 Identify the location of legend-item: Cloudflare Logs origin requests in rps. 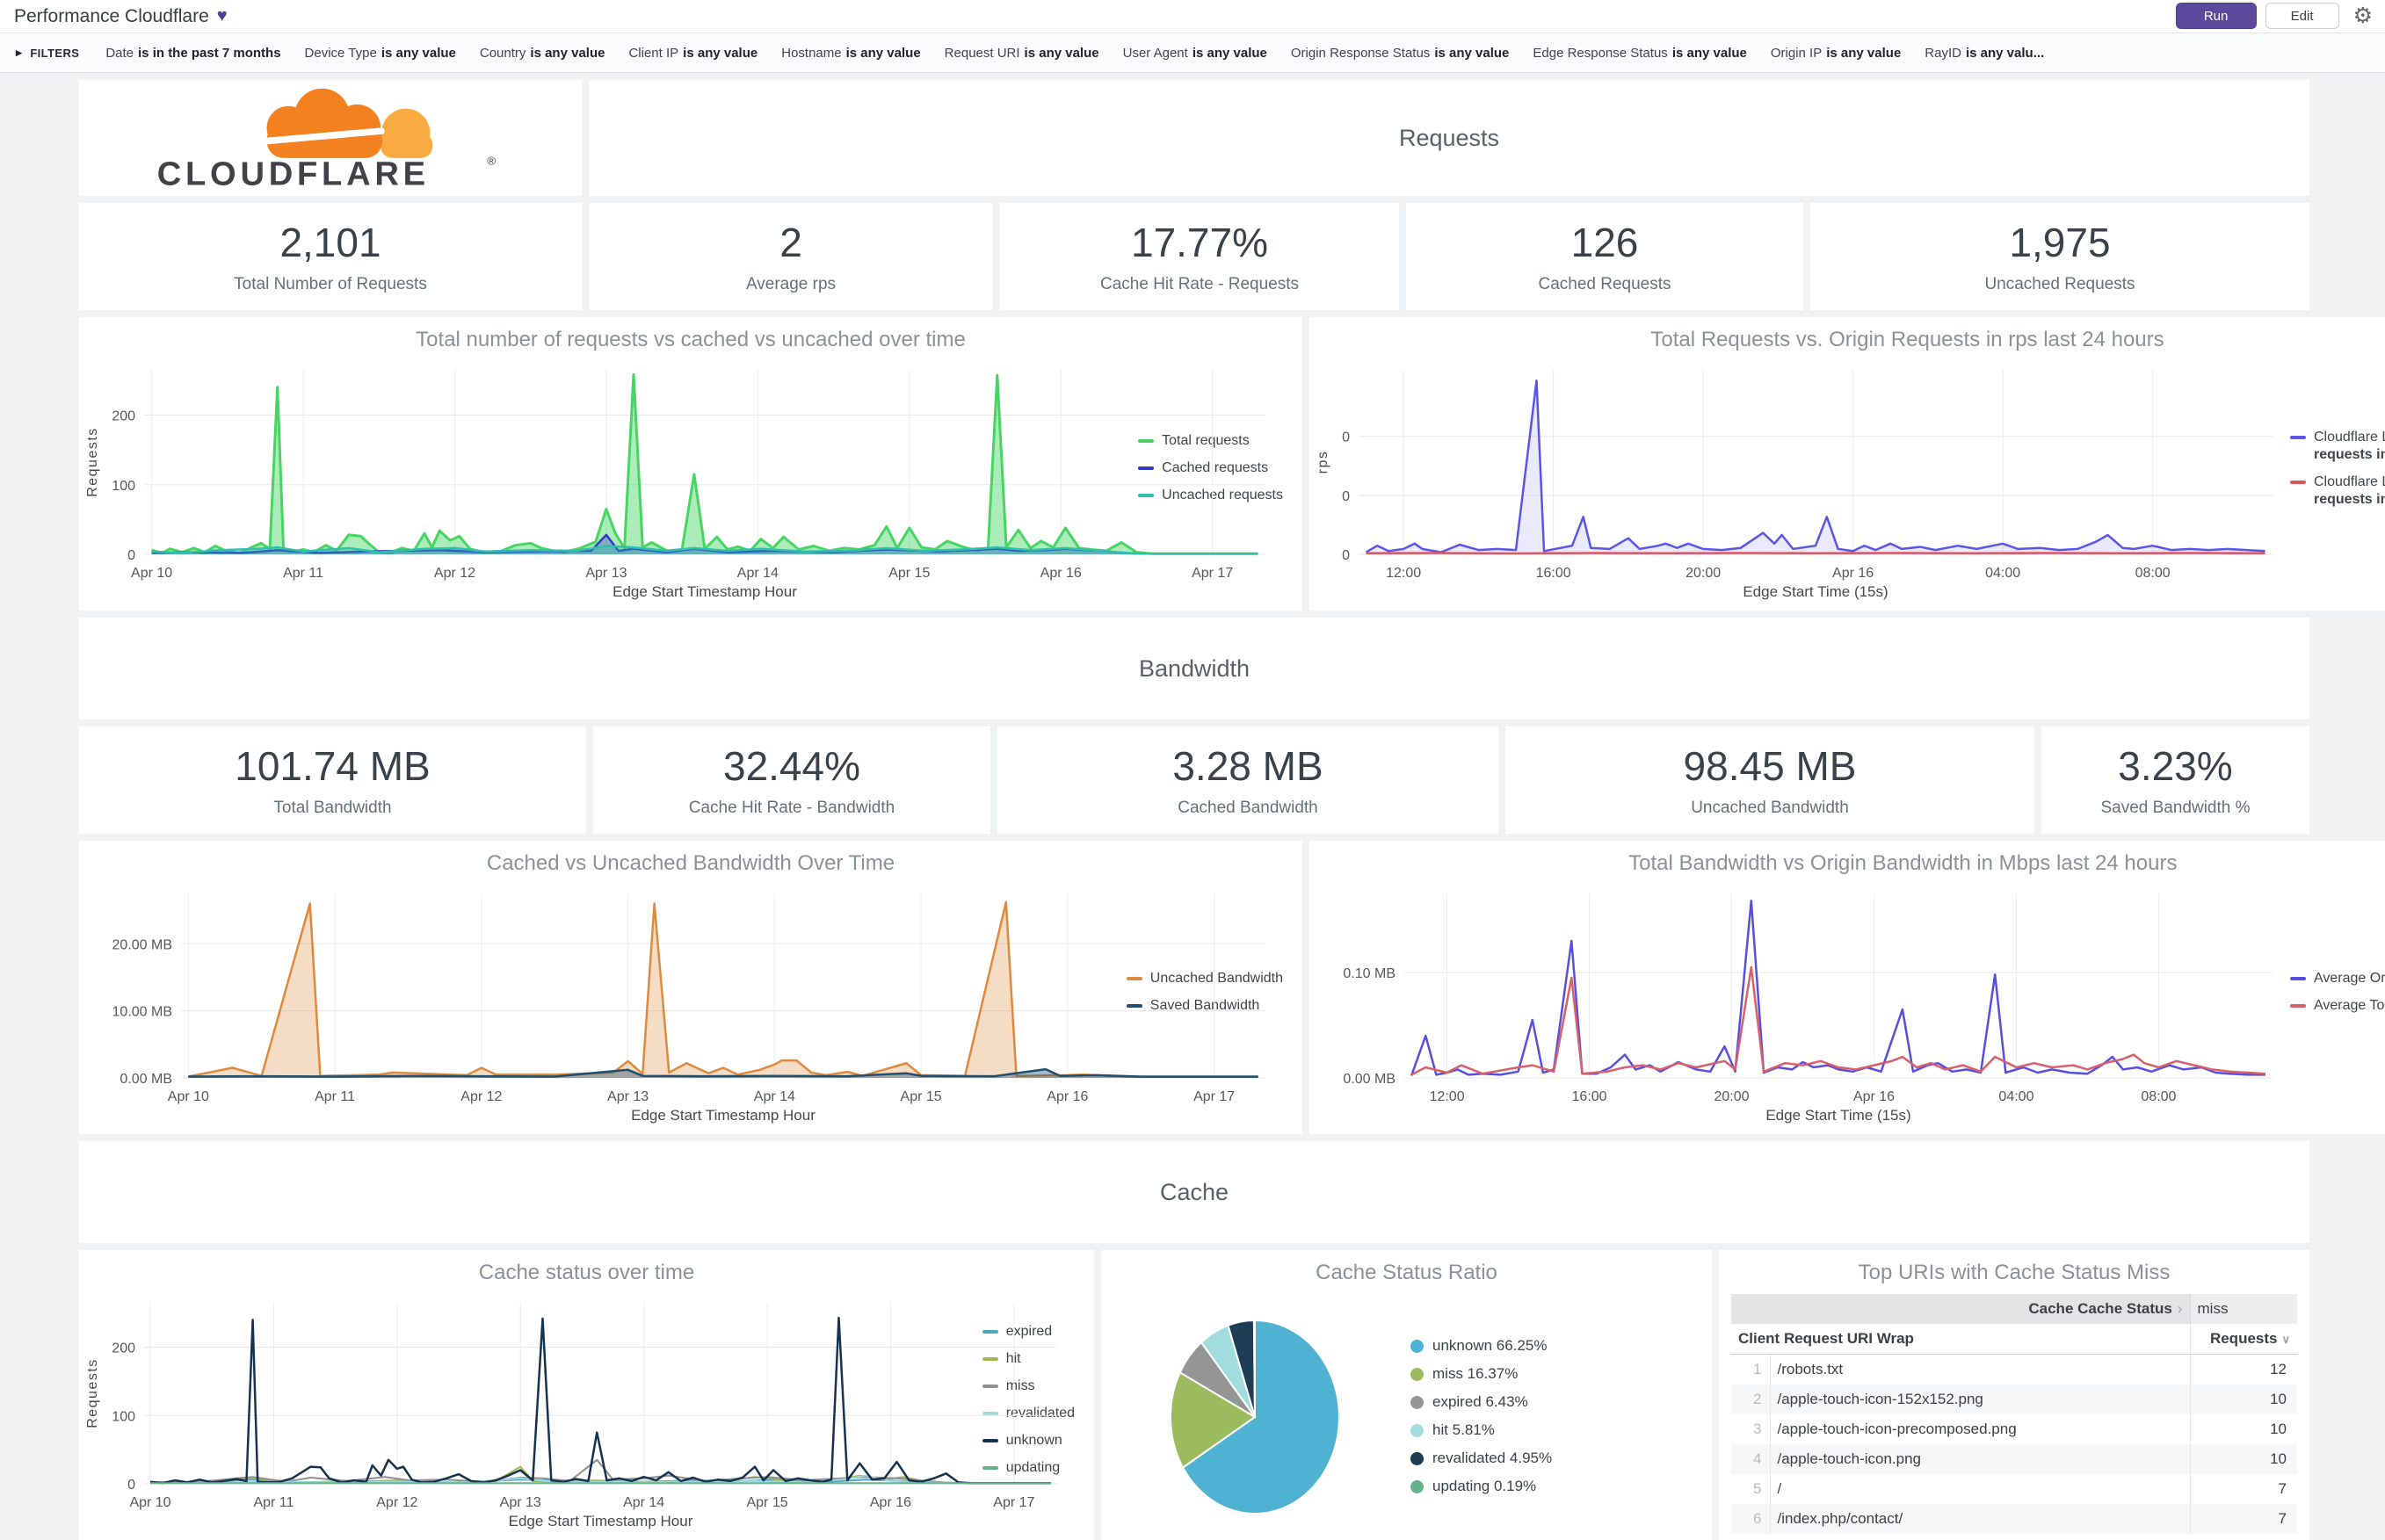
(2337, 492).